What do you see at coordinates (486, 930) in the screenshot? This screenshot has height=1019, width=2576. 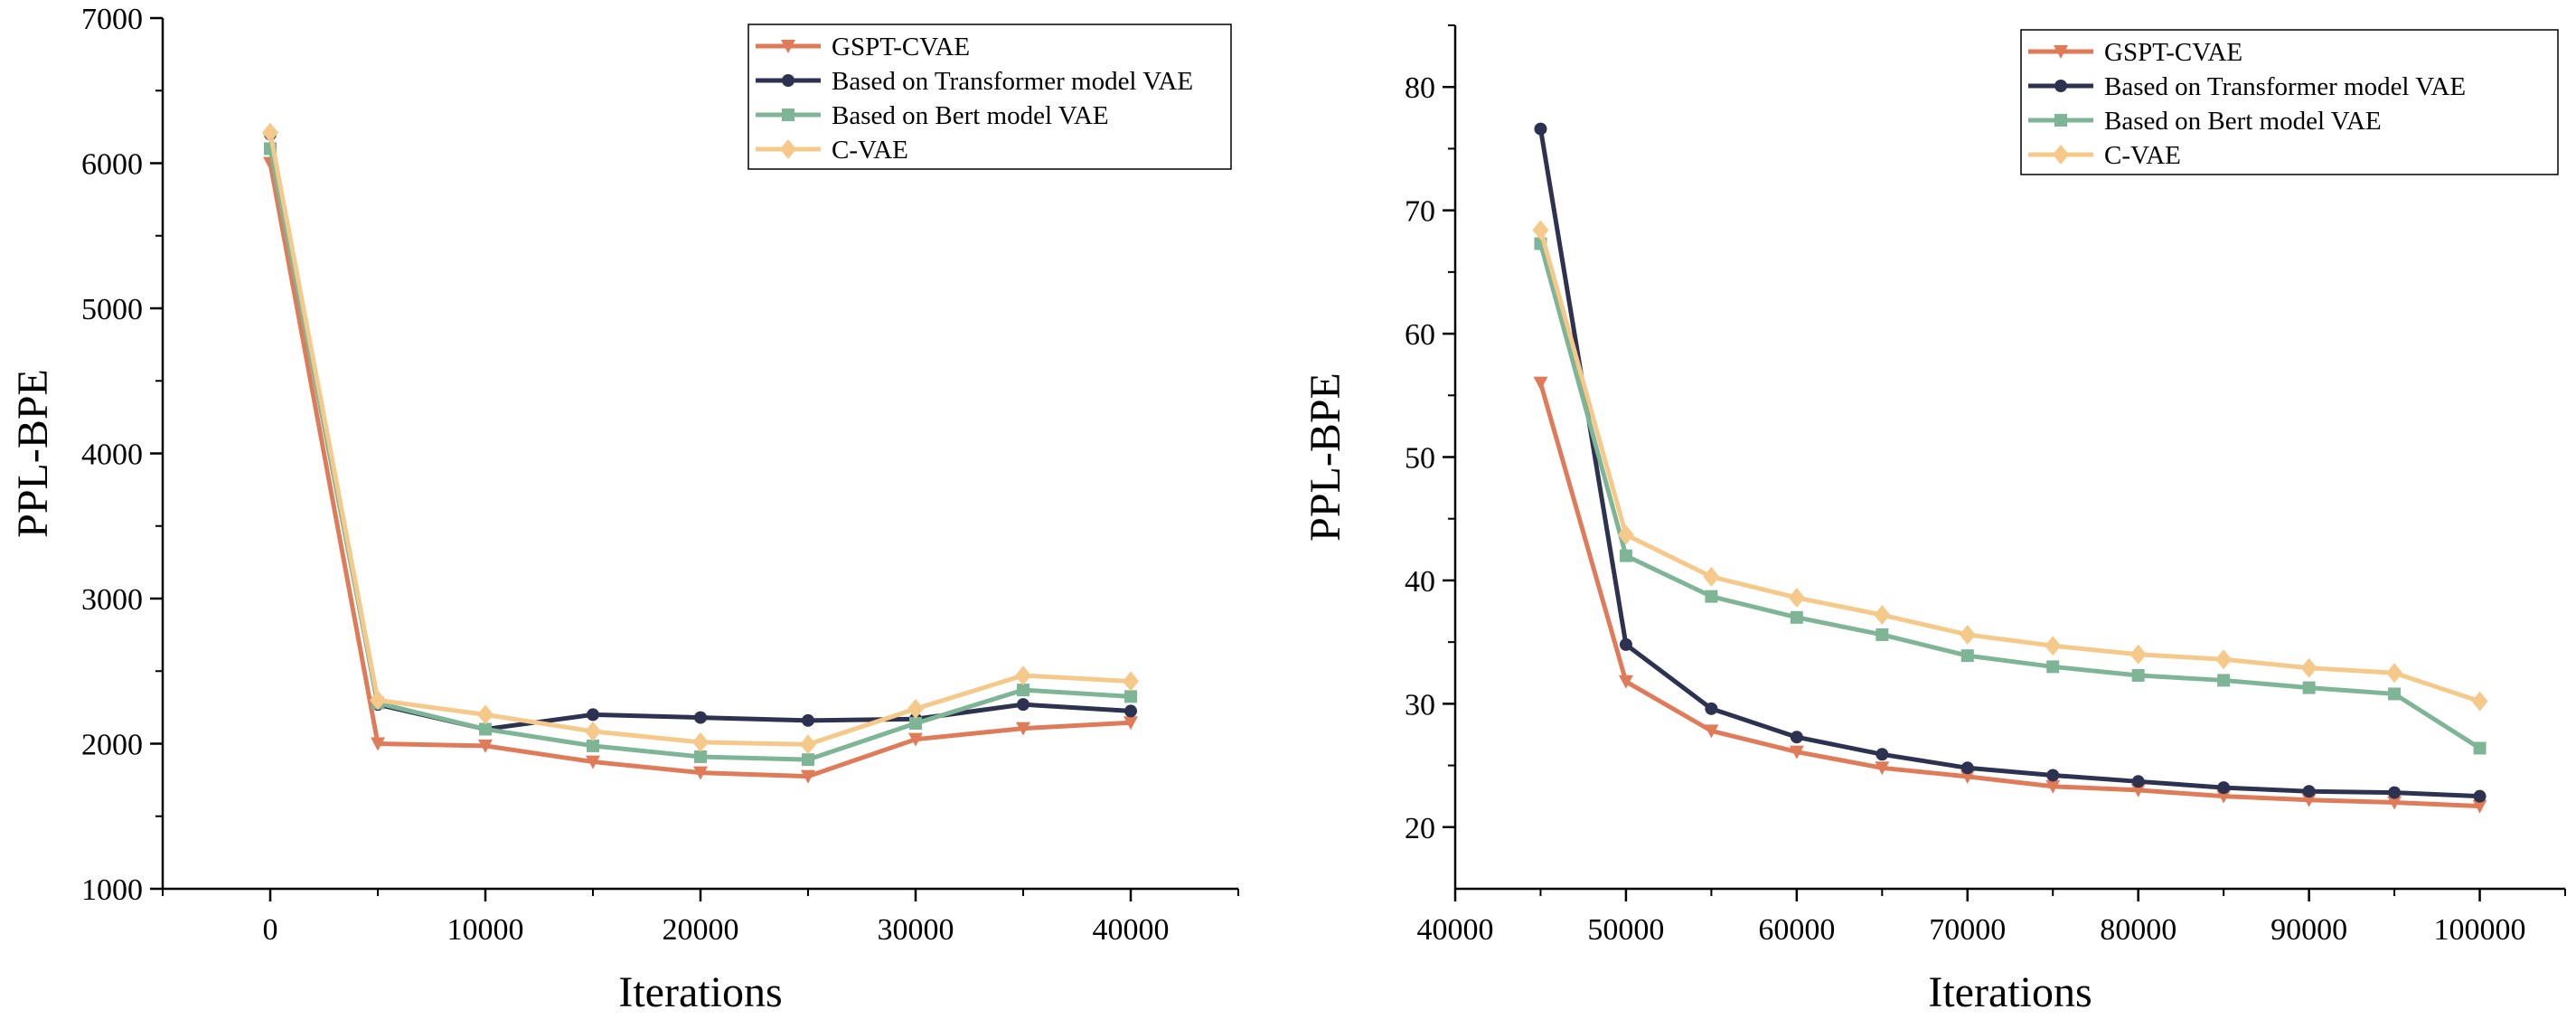 I see `x-tick-label: 10000` at bounding box center [486, 930].